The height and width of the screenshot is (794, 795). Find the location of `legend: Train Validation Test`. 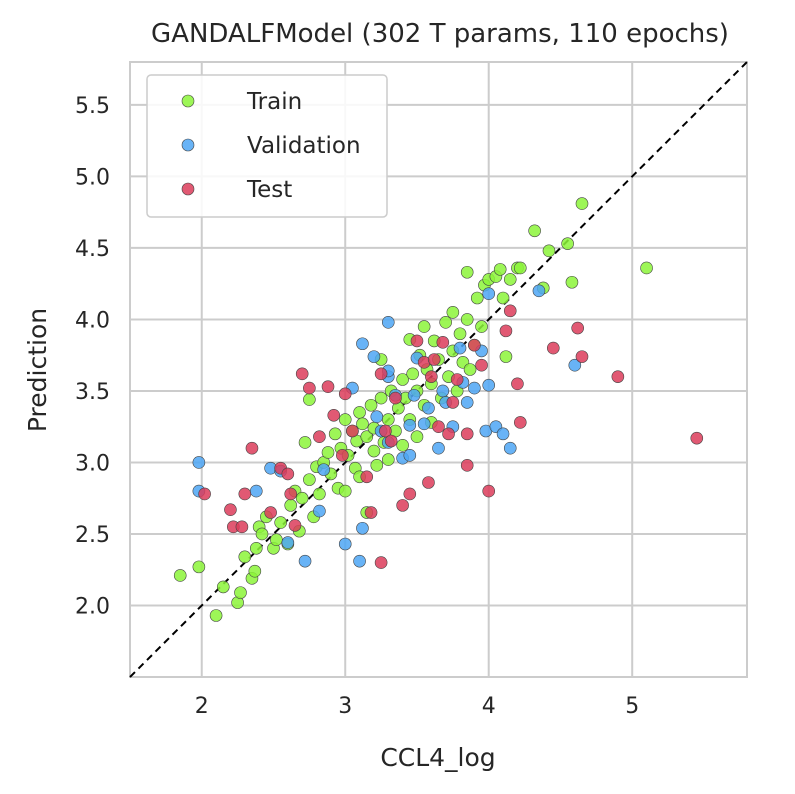

legend: Train Validation Test is located at coordinates (267, 146).